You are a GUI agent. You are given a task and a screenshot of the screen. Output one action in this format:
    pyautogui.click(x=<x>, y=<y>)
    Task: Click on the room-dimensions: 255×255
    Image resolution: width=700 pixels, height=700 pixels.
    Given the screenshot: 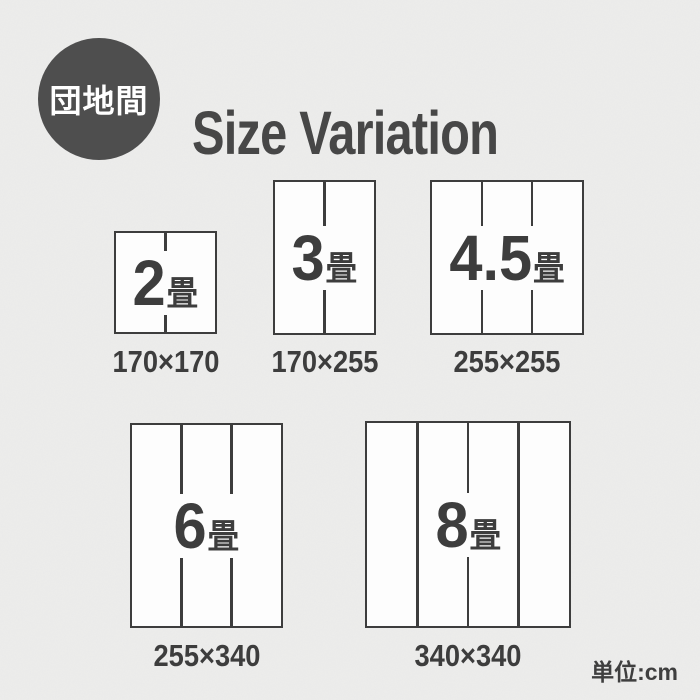 What is the action you would take?
    pyautogui.click(x=507, y=361)
    